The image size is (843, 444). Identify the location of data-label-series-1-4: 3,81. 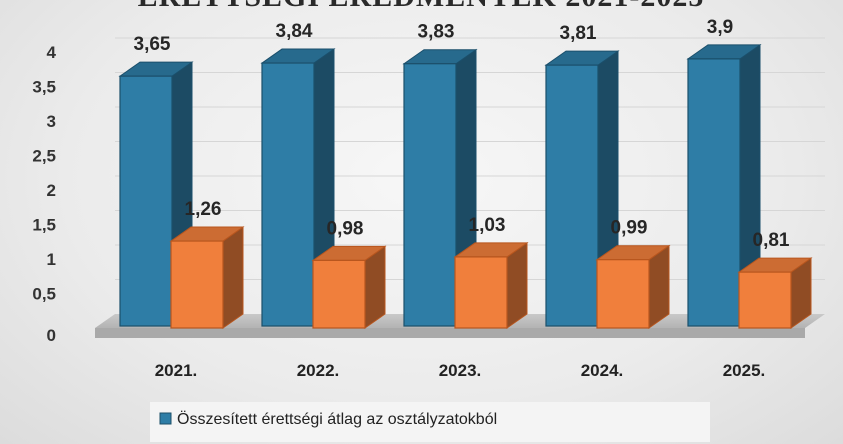
(578, 33).